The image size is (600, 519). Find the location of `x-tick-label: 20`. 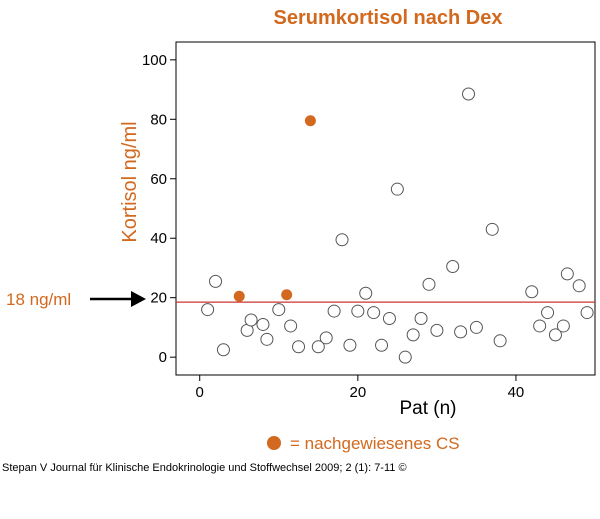

x-tick-label: 20 is located at coordinates (357, 392).